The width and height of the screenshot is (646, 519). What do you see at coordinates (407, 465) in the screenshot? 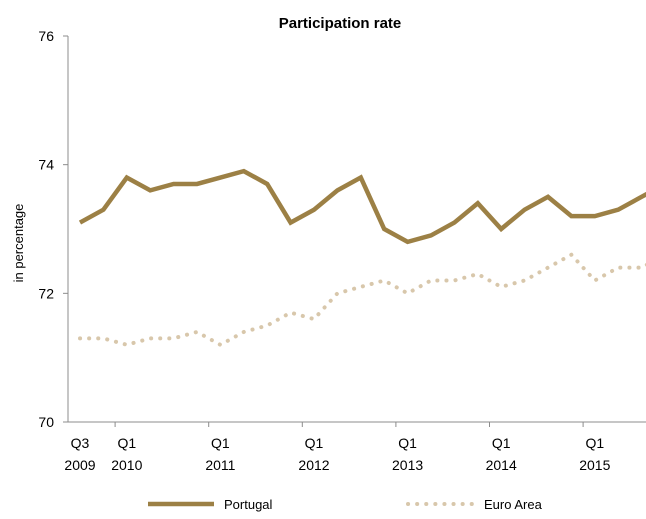
I see `x-tick-label-year: 2013` at bounding box center [407, 465].